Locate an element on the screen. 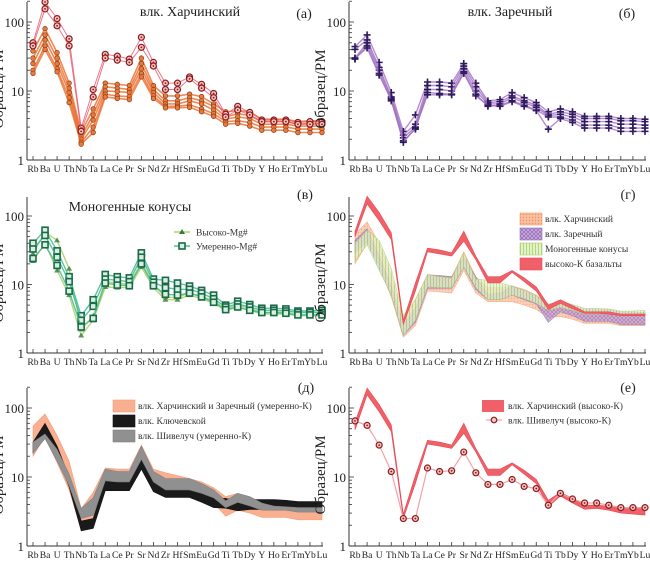  x-tick-label-Lu: Lu is located at coordinates (645, 362).